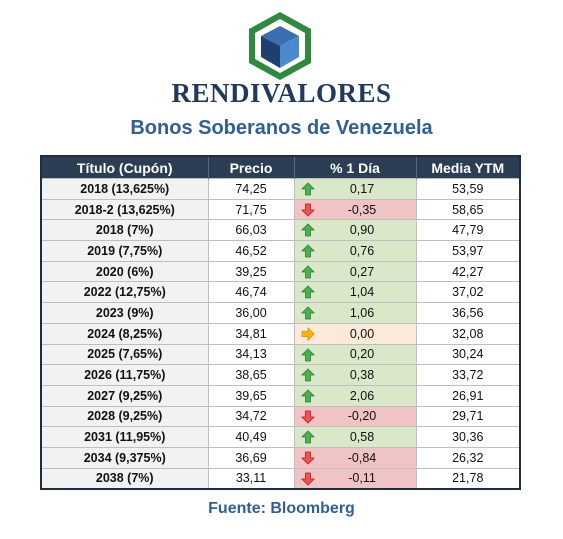 The width and height of the screenshot is (563, 539). Describe the element at coordinates (124, 292) in the screenshot. I see `bond-title-cell: 2022 (12,75%)` at that location.